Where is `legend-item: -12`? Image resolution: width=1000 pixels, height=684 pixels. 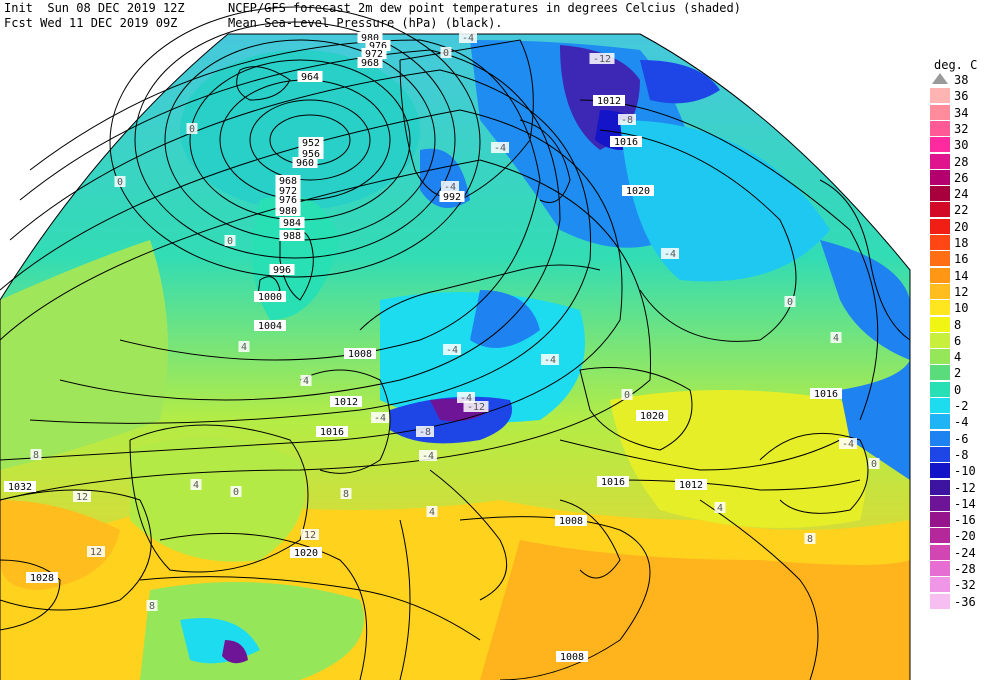
legend-item: -12 is located at coordinates (962, 487).